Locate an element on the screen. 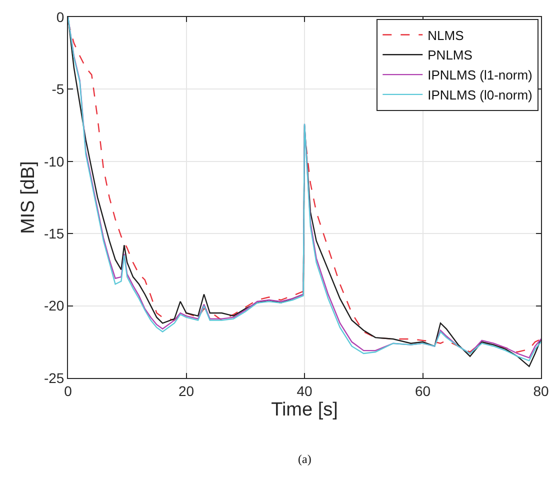 This screenshot has width=558, height=478. y-tick-label: -20 is located at coordinates (54, 306).